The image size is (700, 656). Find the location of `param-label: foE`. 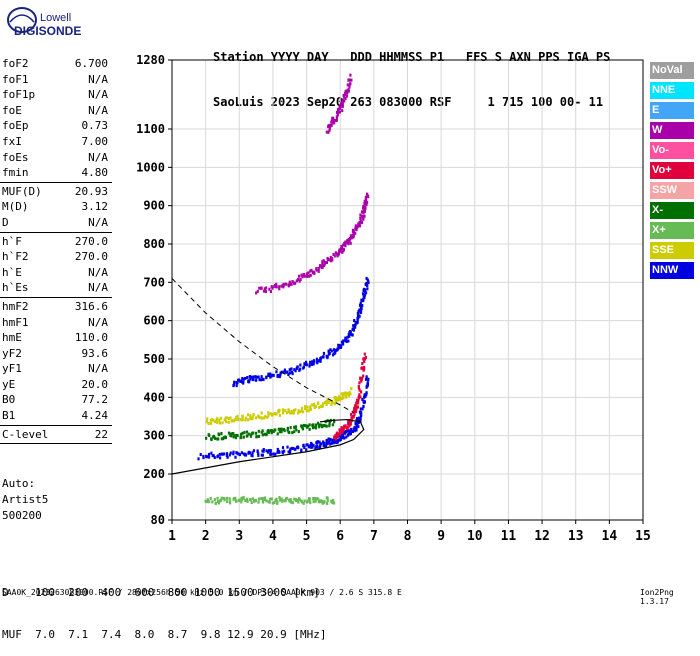

param-label: foE is located at coordinates (12, 110).